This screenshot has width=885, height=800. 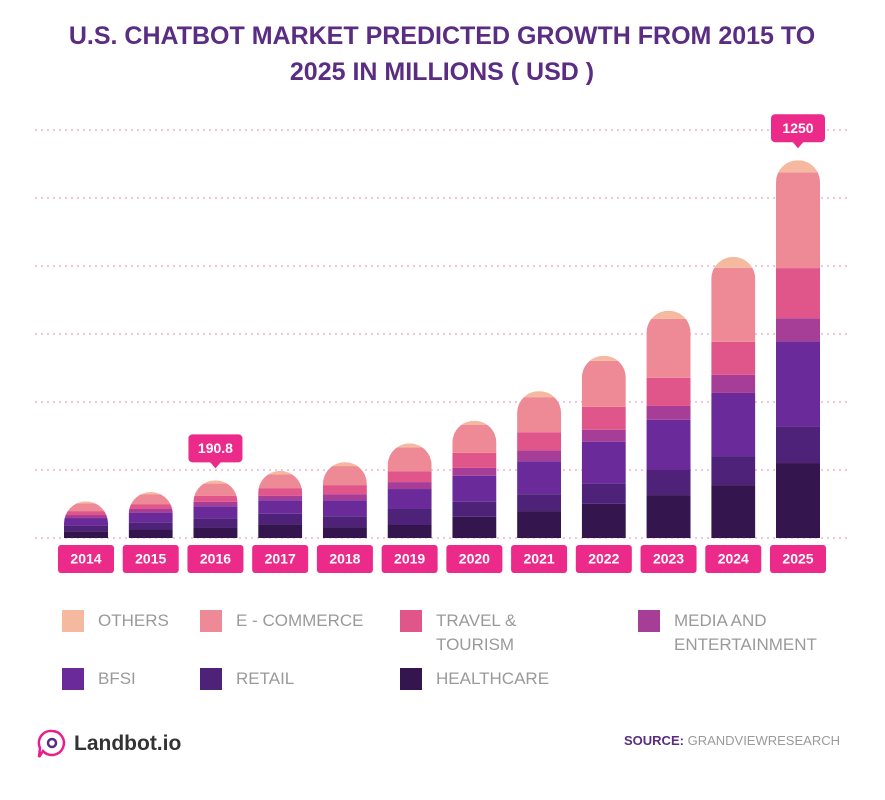 I want to click on legend-label: RETAIL, so click(x=265, y=678).